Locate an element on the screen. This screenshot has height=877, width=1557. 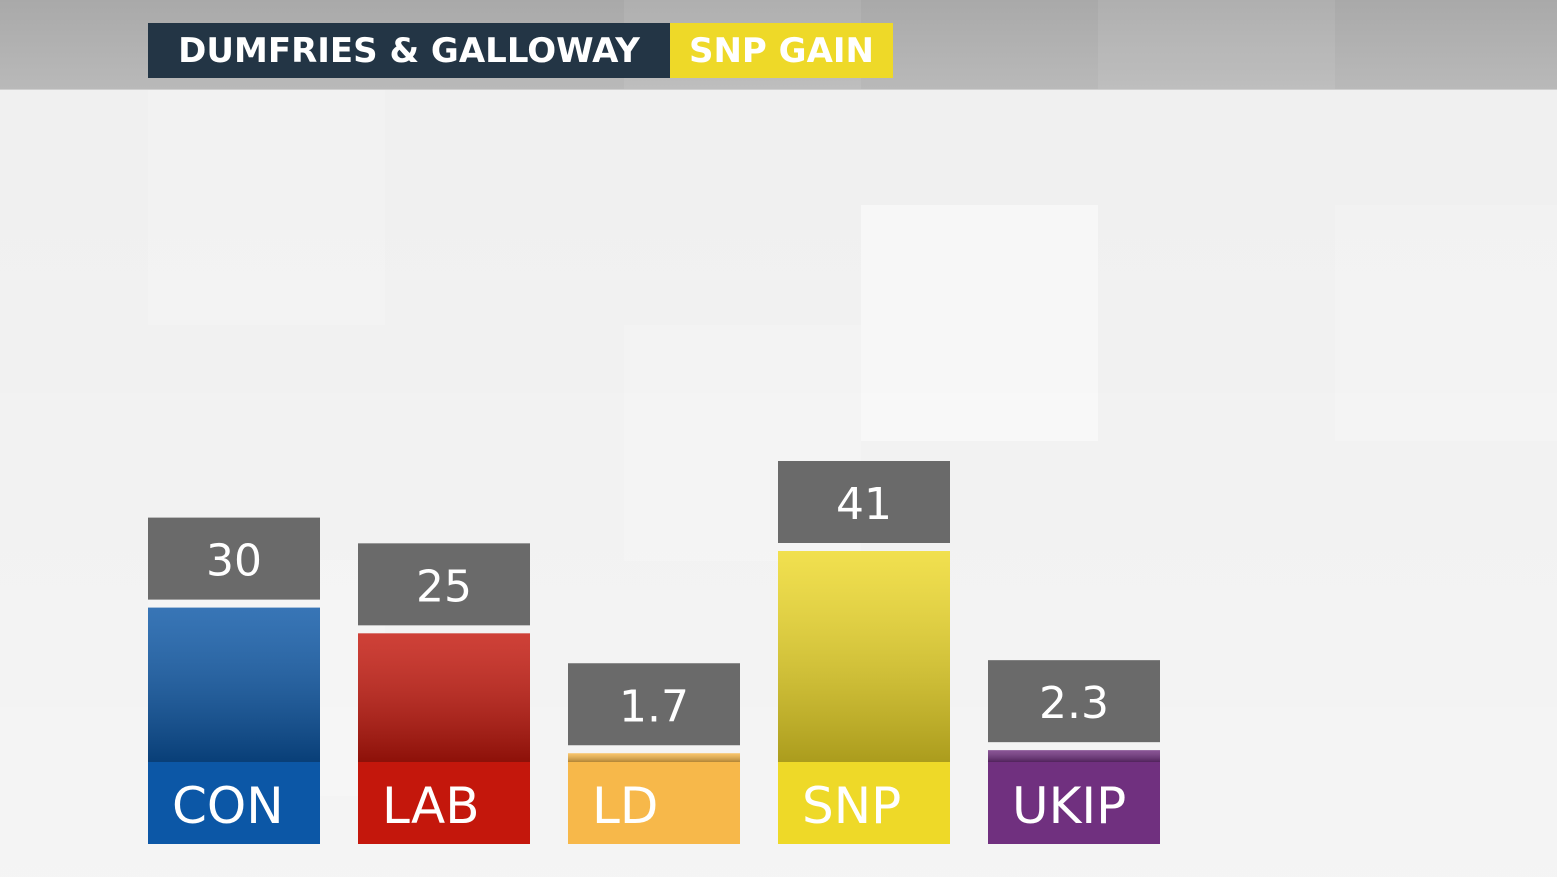
value-label-snp: 41 is located at coordinates (864, 504).